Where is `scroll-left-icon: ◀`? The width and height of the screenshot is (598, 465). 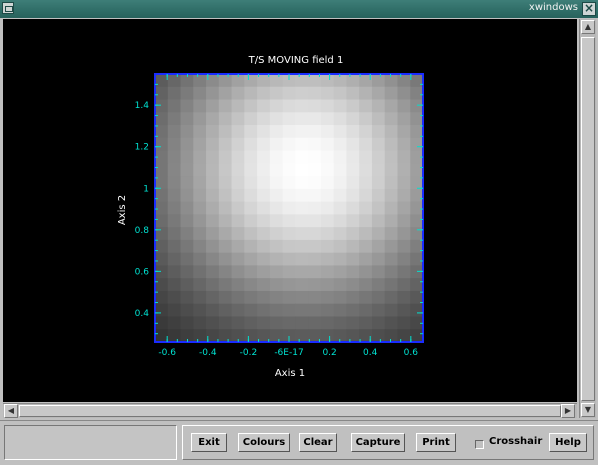
scroll-left-icon: ◀ is located at coordinates (11, 411).